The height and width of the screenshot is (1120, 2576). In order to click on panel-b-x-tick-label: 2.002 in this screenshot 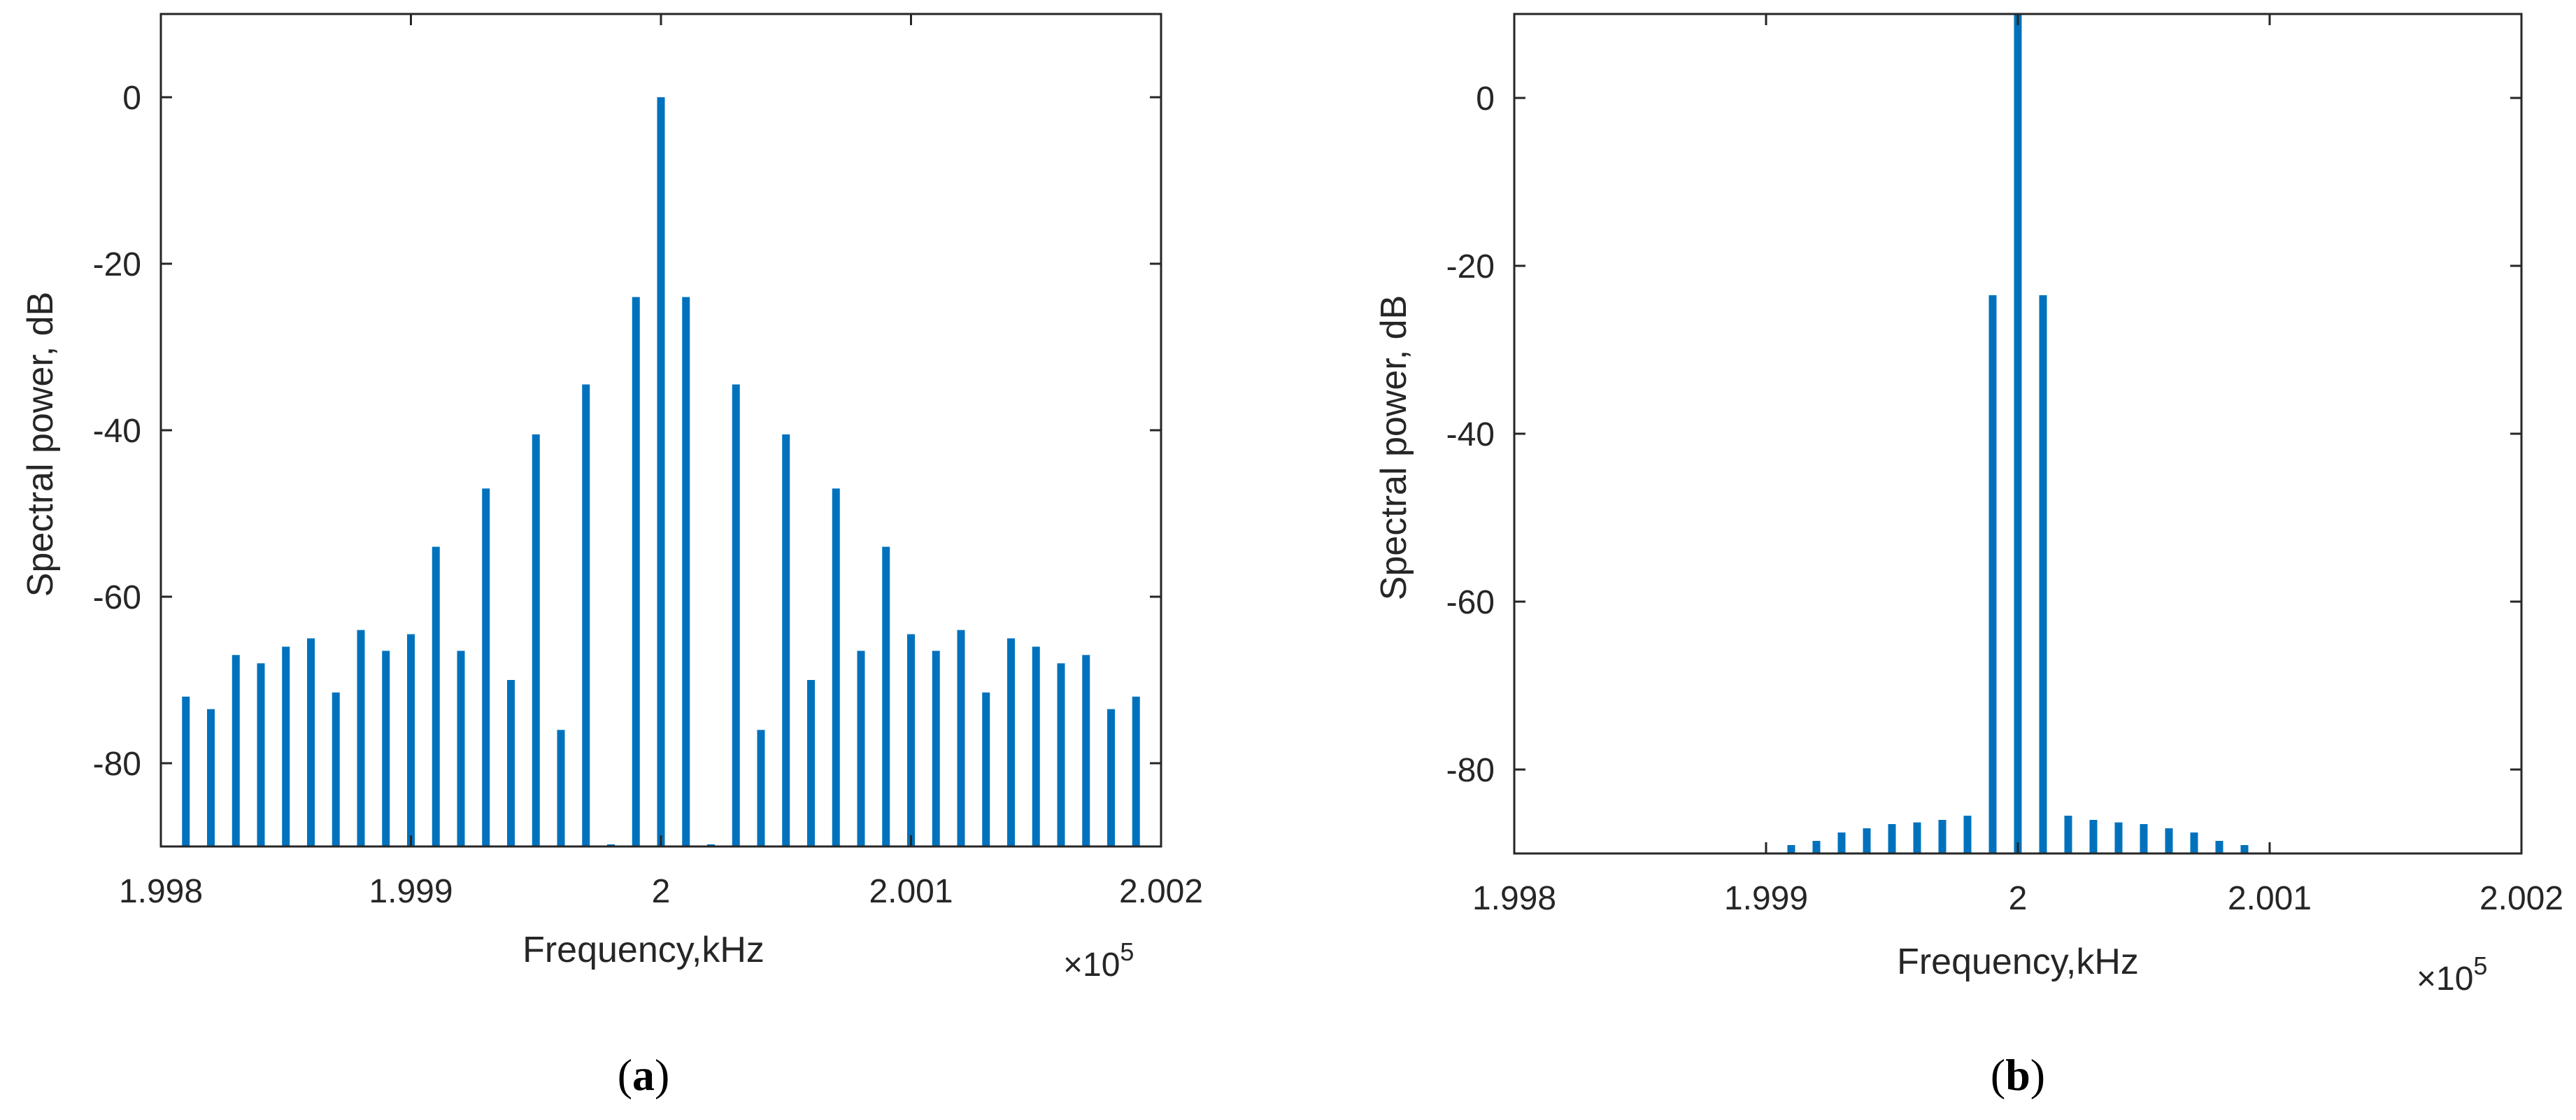, I will do `click(2521, 899)`.